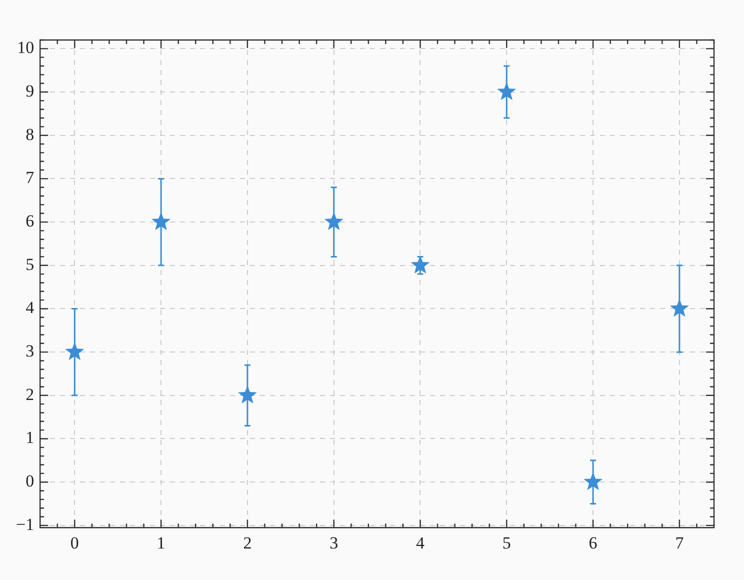  What do you see at coordinates (30, 351) in the screenshot?
I see `y-tick-label: 3` at bounding box center [30, 351].